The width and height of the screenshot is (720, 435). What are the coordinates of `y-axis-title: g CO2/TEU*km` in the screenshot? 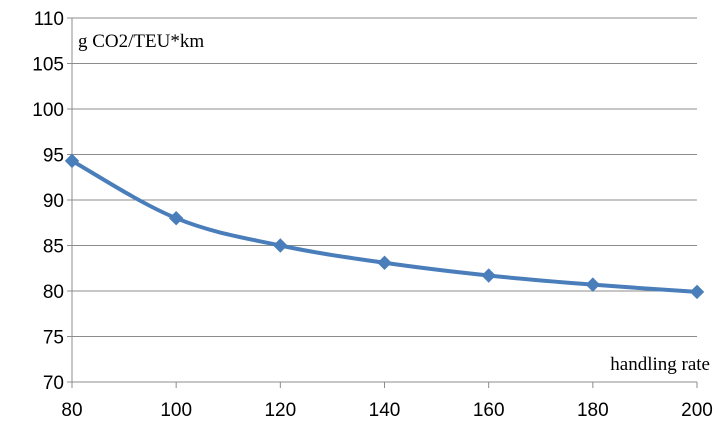 It's located at (141, 41).